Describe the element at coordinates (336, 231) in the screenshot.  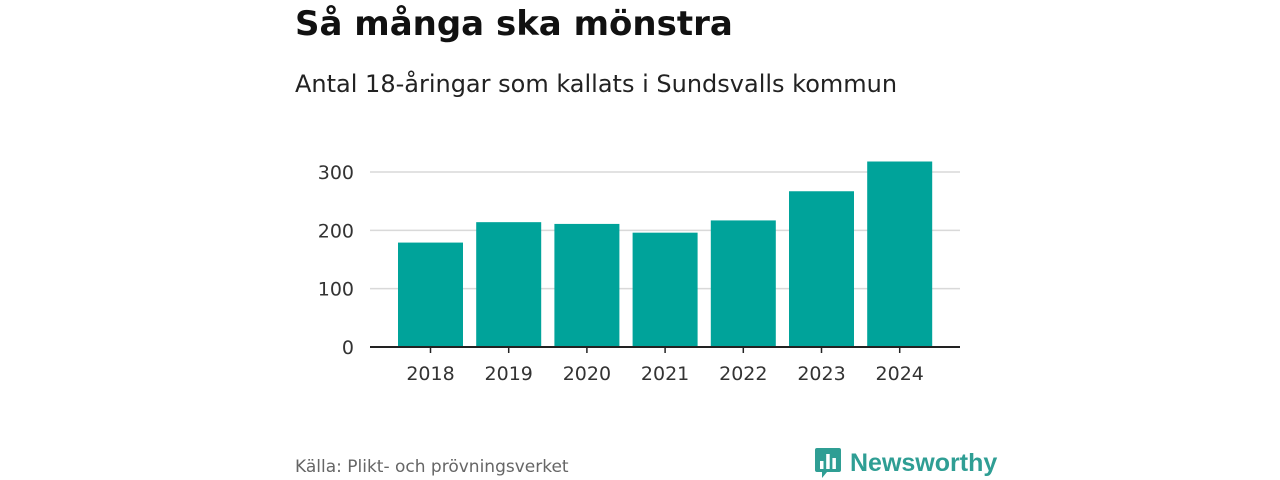
I see `y-tick-label: 200` at that location.